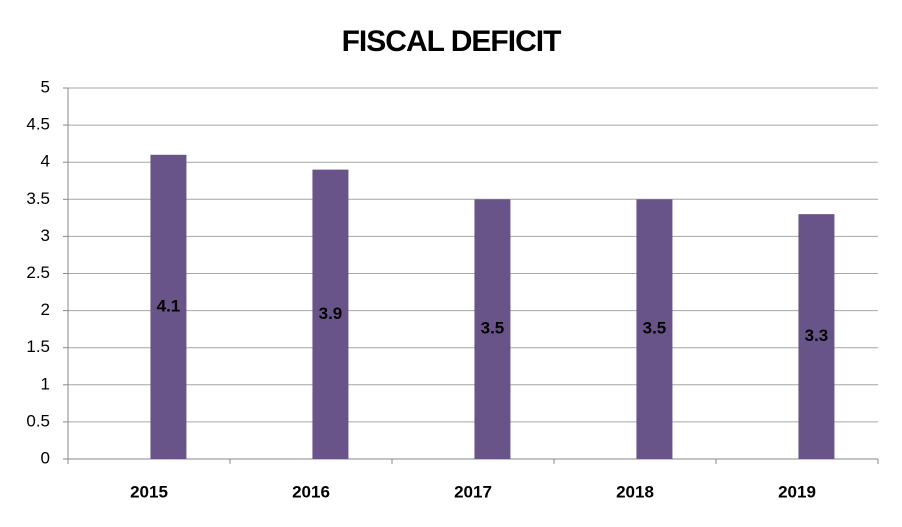 This screenshot has width=902, height=527. Describe the element at coordinates (45, 235) in the screenshot. I see `y-tick-label: 3` at that location.